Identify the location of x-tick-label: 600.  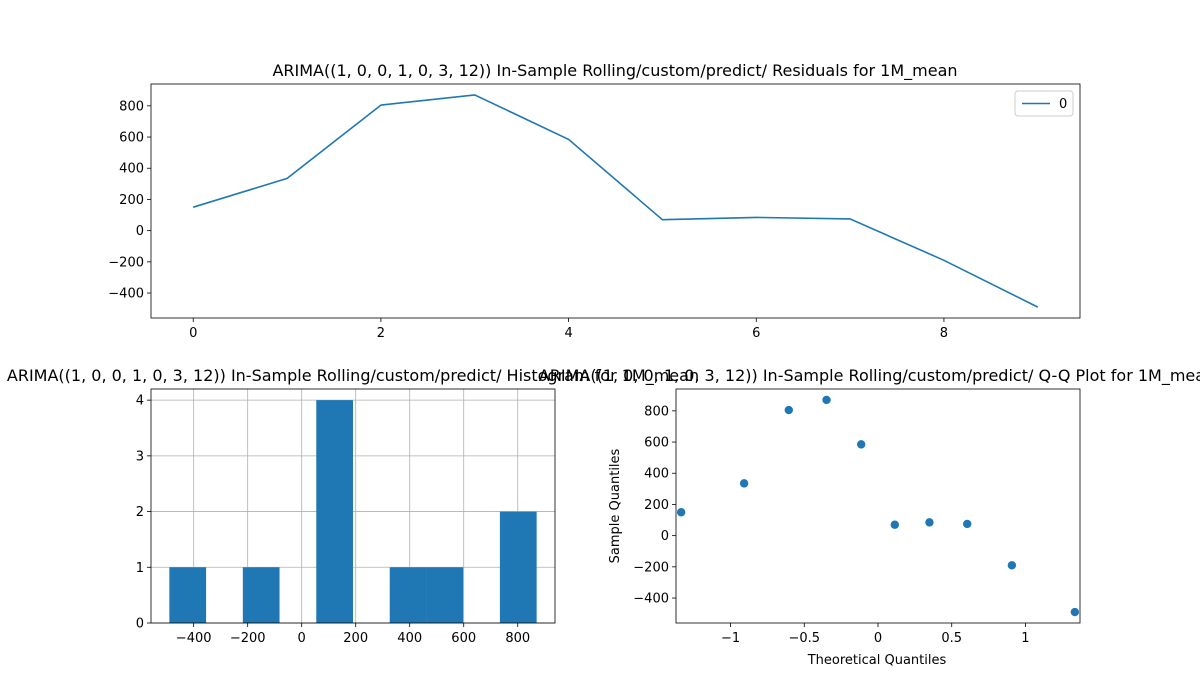
(463, 638).